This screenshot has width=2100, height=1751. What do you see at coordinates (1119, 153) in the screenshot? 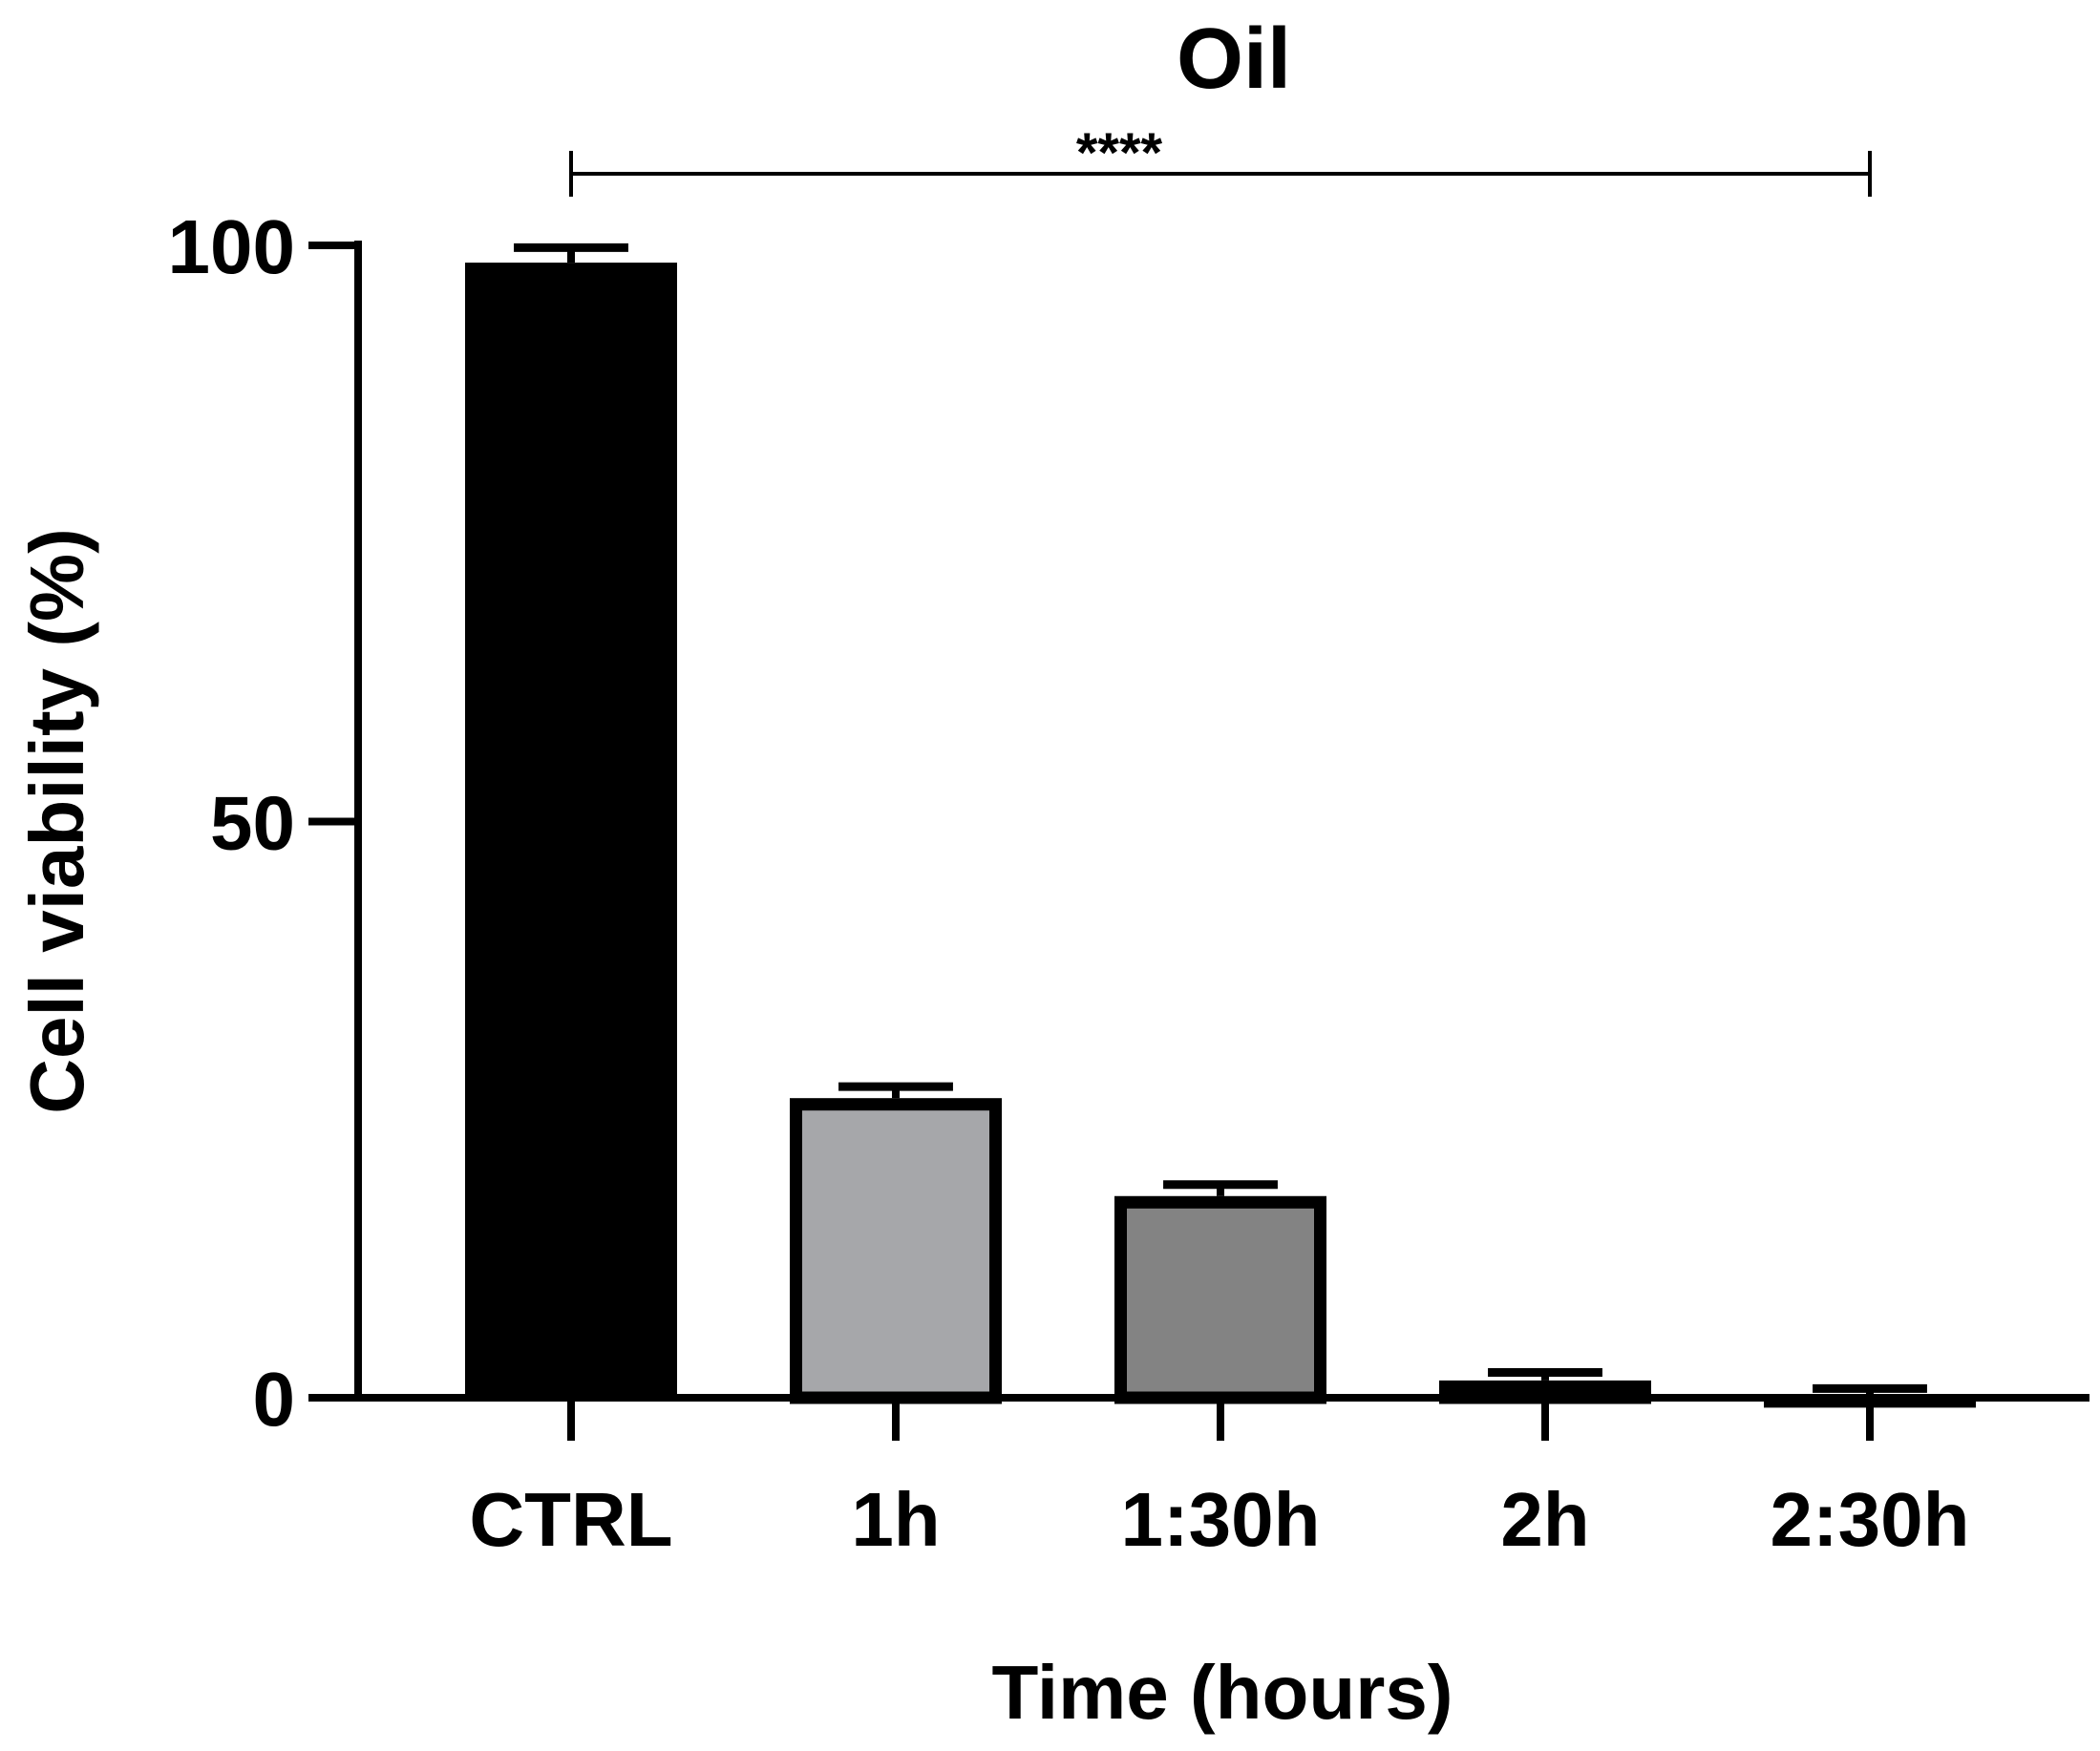
I see `significance-label: ****` at bounding box center [1119, 153].